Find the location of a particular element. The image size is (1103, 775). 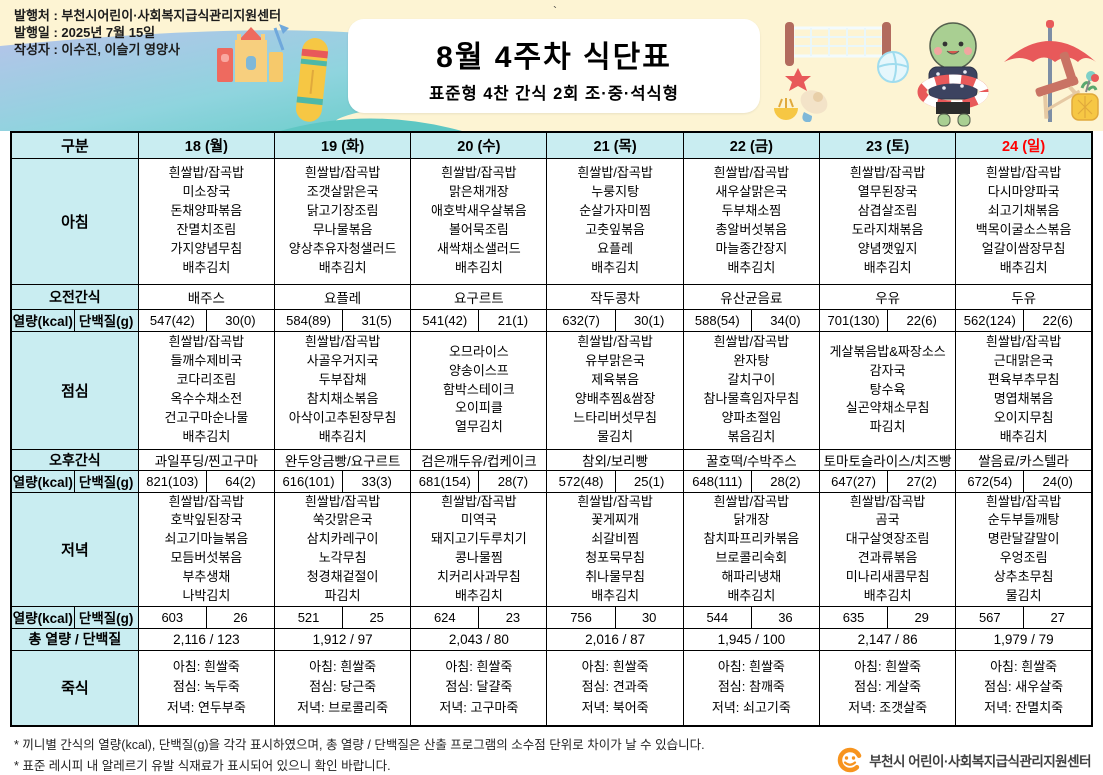

lunch-menu: 흰쌀밥/잡곡밥 유부맑은국 제육볶음 양배추찜&쌈장 느타리버섯무침 물김치 is located at coordinates (615, 390).